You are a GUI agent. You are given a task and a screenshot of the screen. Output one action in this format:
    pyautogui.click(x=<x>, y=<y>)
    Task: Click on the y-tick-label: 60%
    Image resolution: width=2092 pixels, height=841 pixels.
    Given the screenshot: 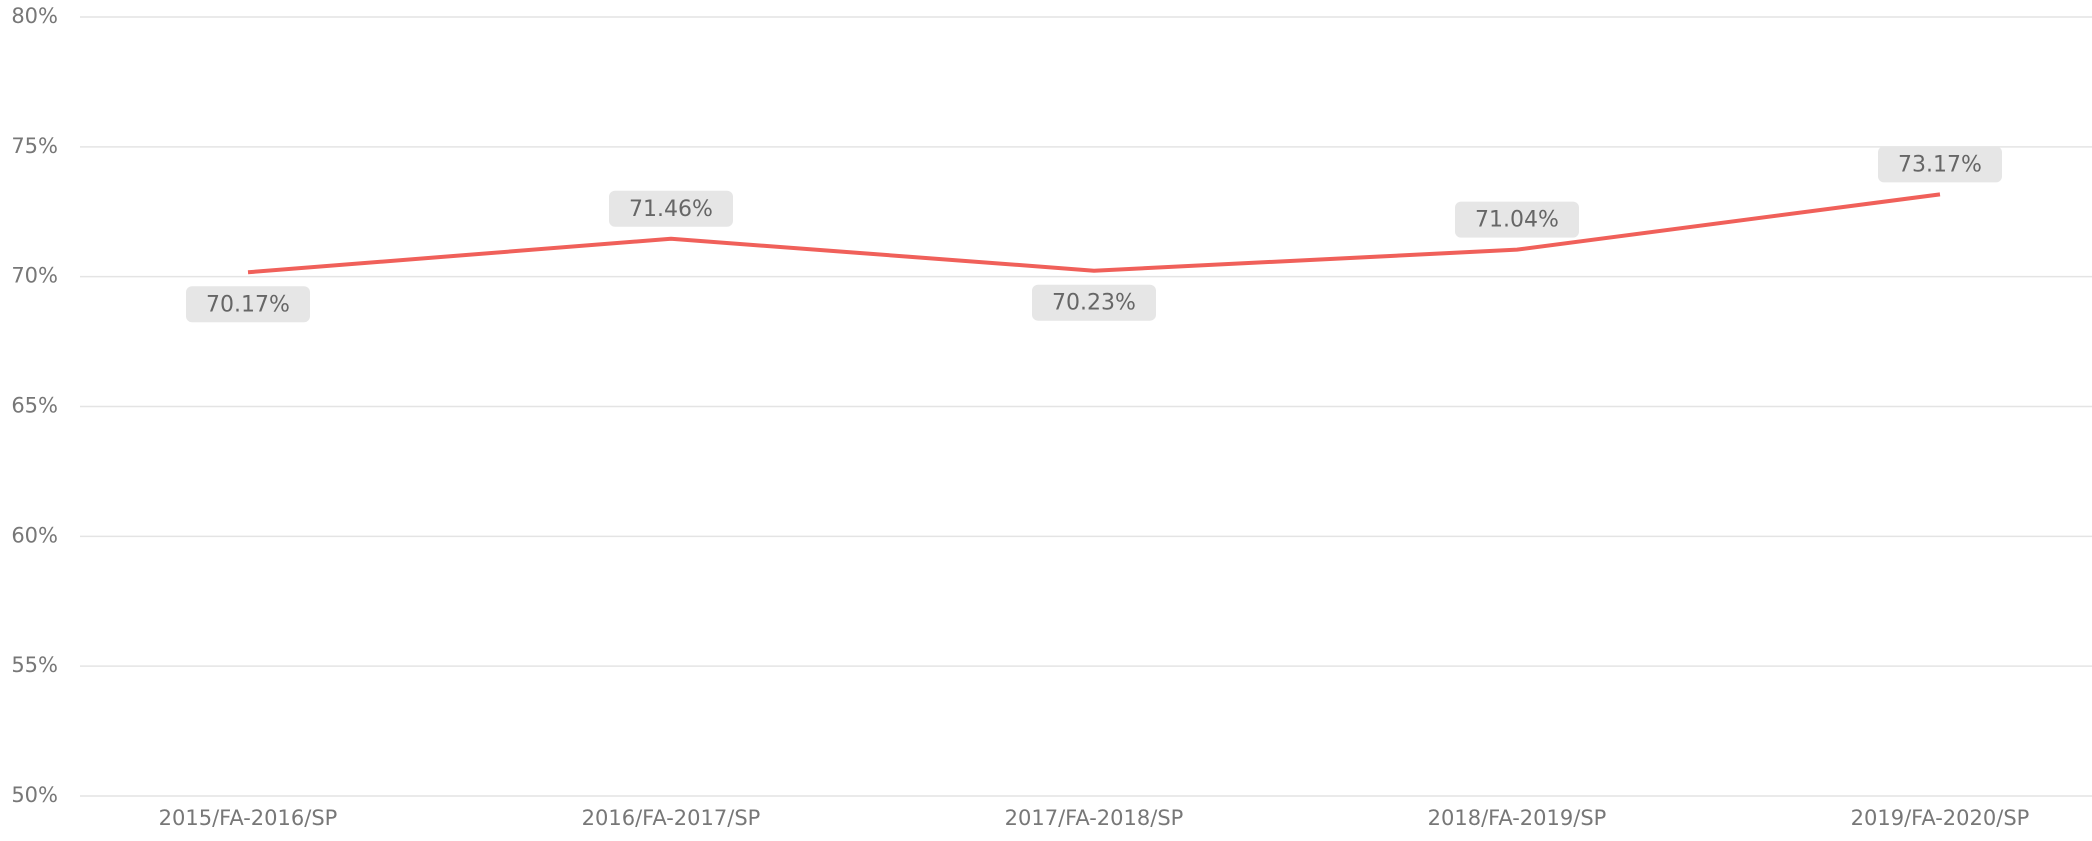 What is the action you would take?
    pyautogui.click(x=34, y=535)
    